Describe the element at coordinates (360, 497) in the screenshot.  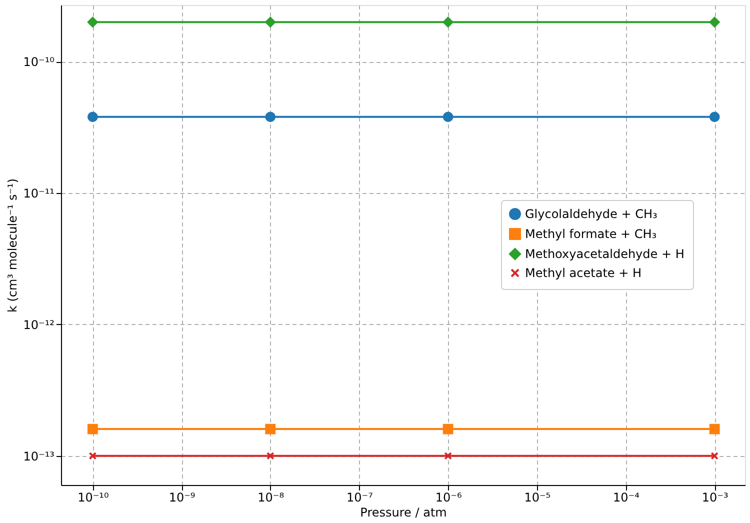
I see `x-tick-label: 10⁻⁷` at that location.